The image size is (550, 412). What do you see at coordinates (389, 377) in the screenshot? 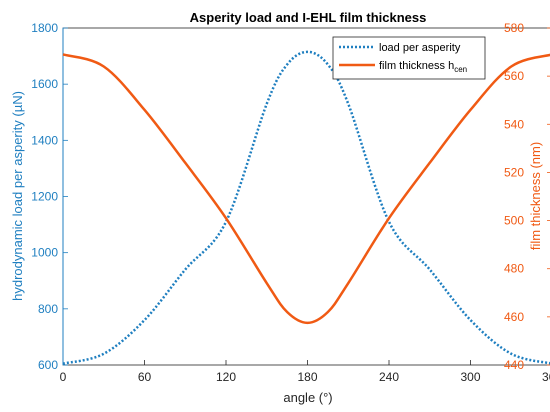
I see `x-tick-label-4: 240` at bounding box center [389, 377].